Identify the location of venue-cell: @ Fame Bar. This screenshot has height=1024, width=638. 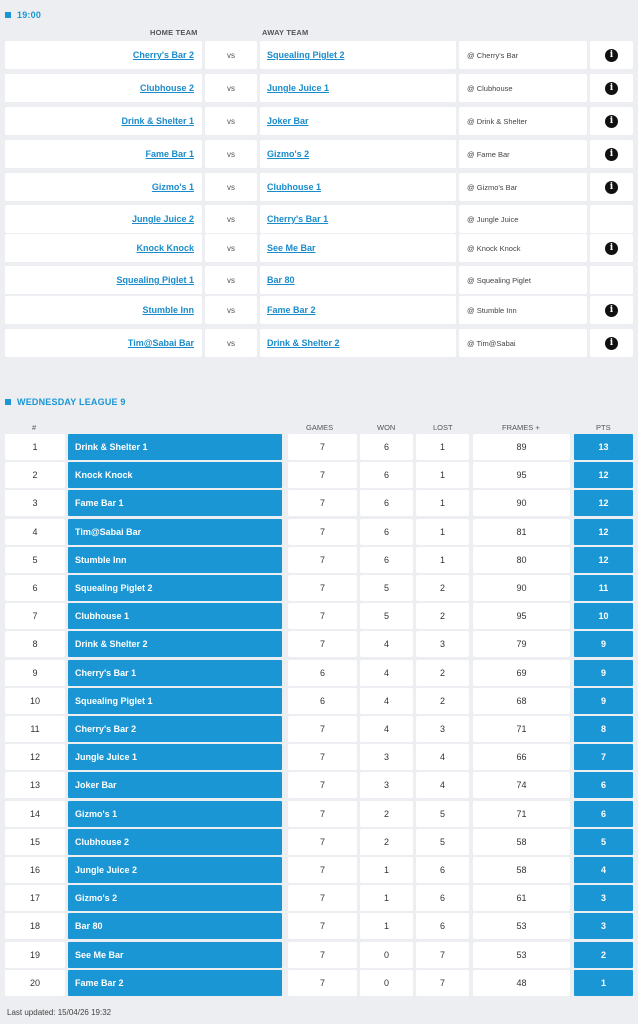
(523, 154).